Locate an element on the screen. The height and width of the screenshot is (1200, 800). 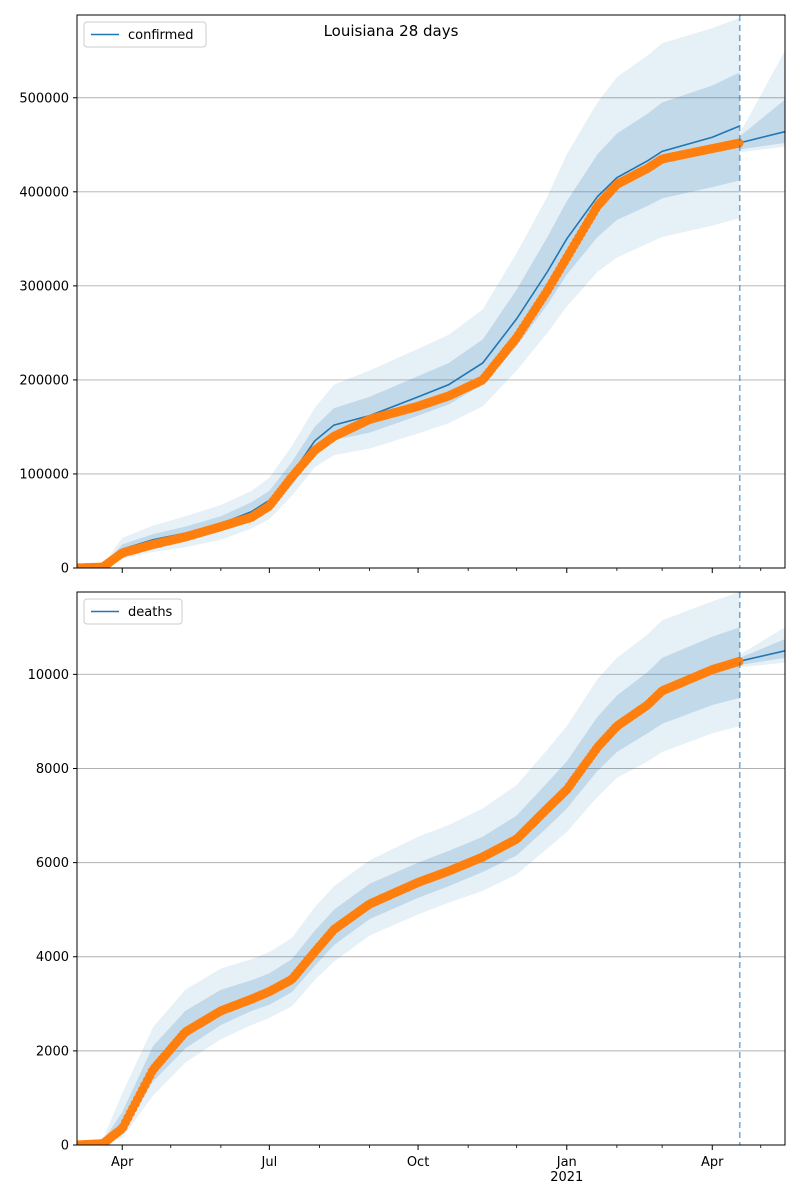
chart-title: Louisiana 28 days is located at coordinates (391, 31).